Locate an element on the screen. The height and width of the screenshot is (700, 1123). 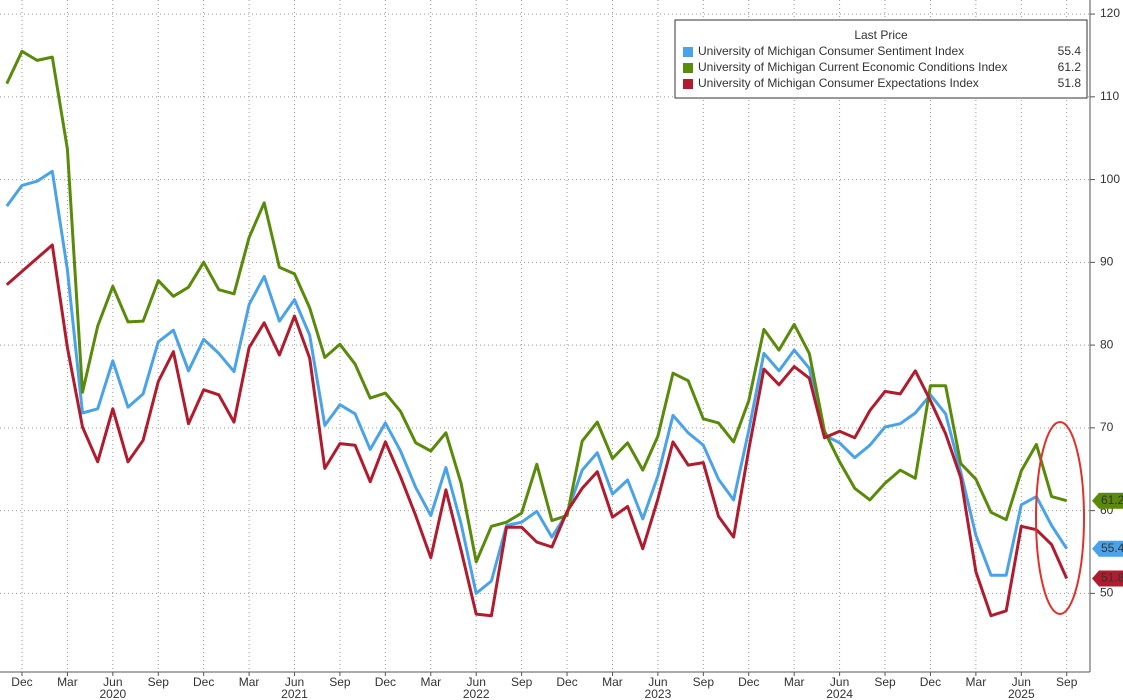
legend-value: 51.8 is located at coordinates (1070, 83).